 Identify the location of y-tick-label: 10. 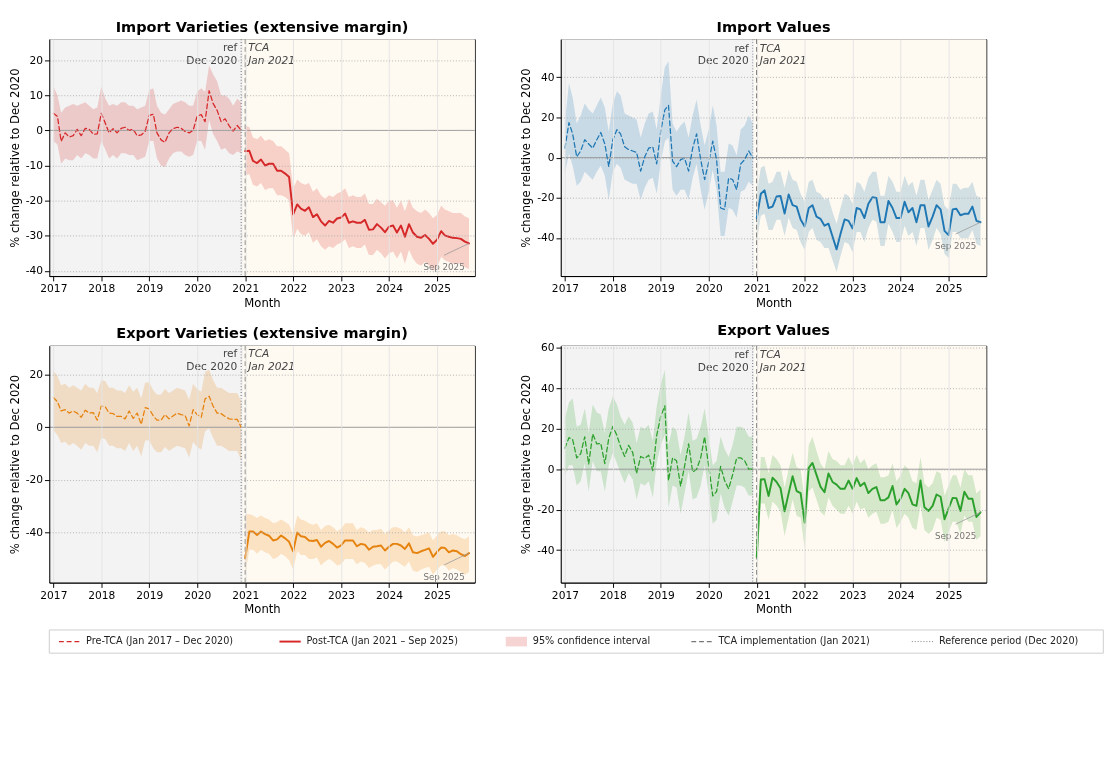
(36, 95).